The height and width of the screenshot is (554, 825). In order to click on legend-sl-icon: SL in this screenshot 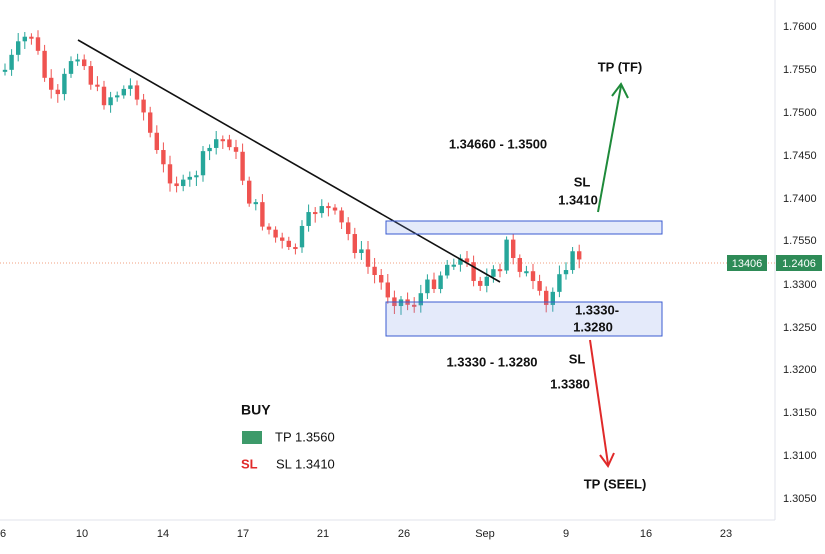, I will do `click(249, 463)`.